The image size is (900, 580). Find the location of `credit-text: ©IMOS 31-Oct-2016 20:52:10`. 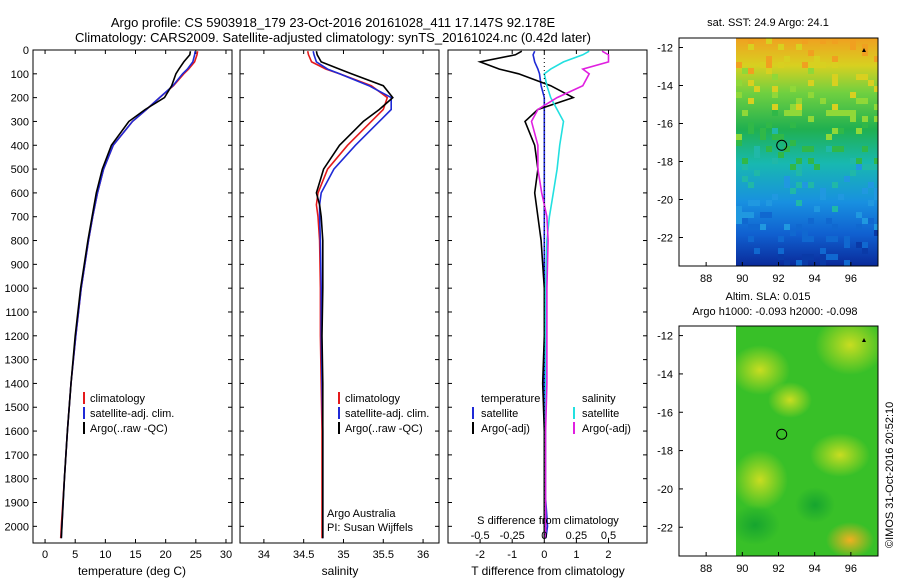

credit-text: ©IMOS 31-Oct-2016 20:52:10 is located at coordinates (890, 475).